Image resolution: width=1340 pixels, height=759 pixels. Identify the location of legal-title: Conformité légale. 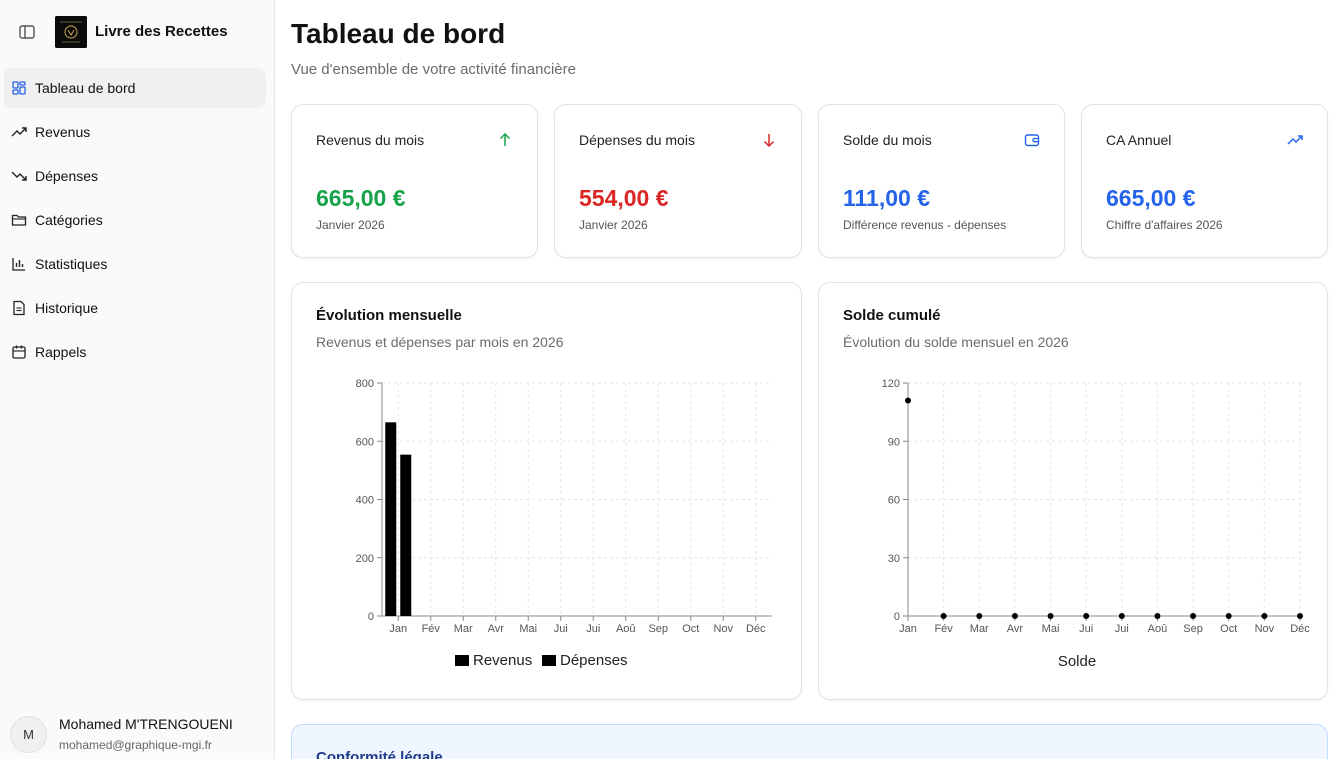
(379, 754).